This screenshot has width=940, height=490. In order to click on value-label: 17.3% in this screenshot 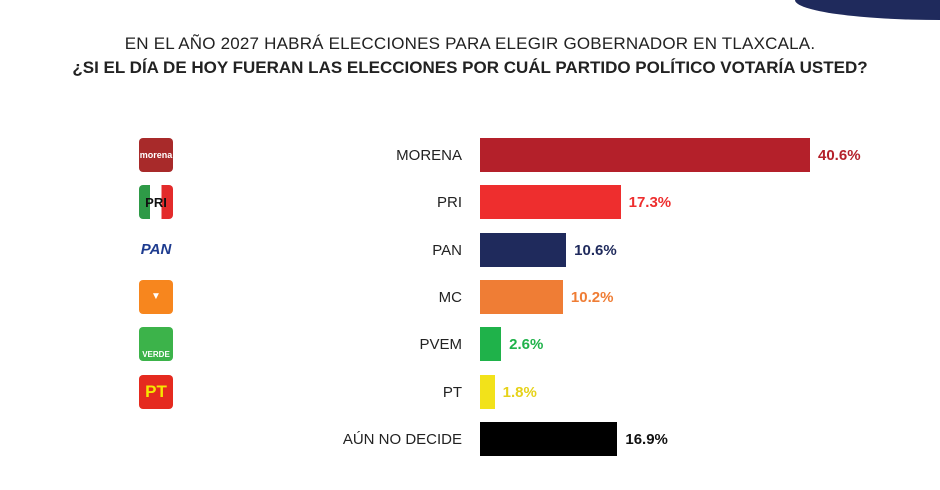, I will do `click(650, 203)`.